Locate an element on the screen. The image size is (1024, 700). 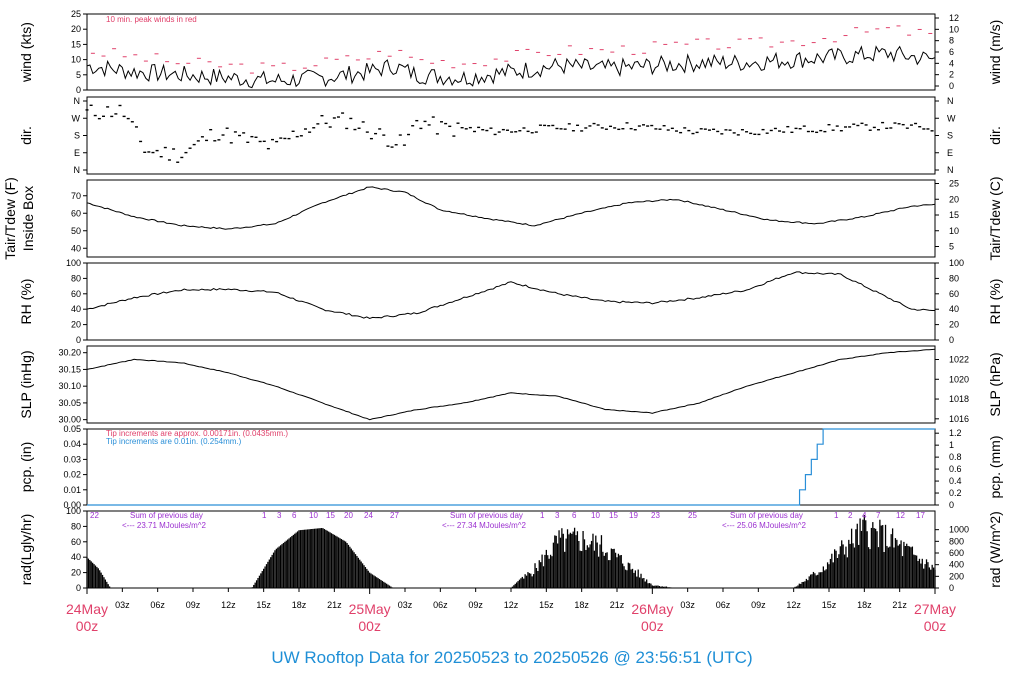
ytick-right-label-pcp: 1.2 is located at coordinates (955, 433).